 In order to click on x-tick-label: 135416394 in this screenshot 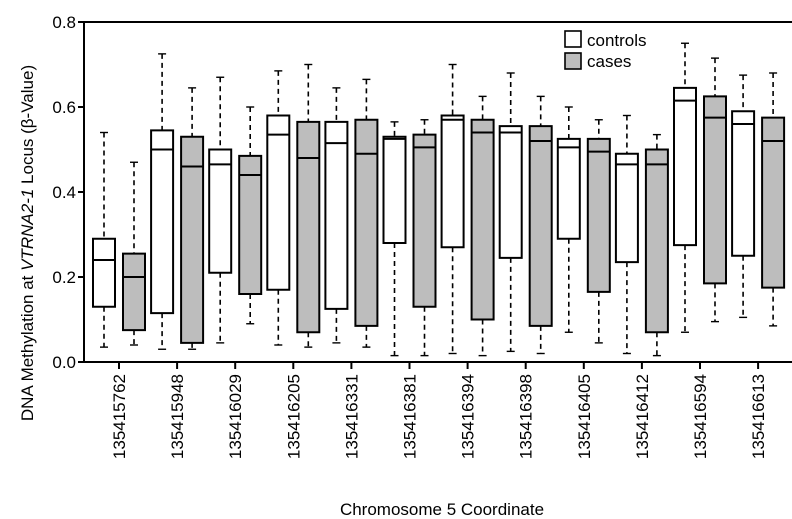, I will do `click(468, 416)`.